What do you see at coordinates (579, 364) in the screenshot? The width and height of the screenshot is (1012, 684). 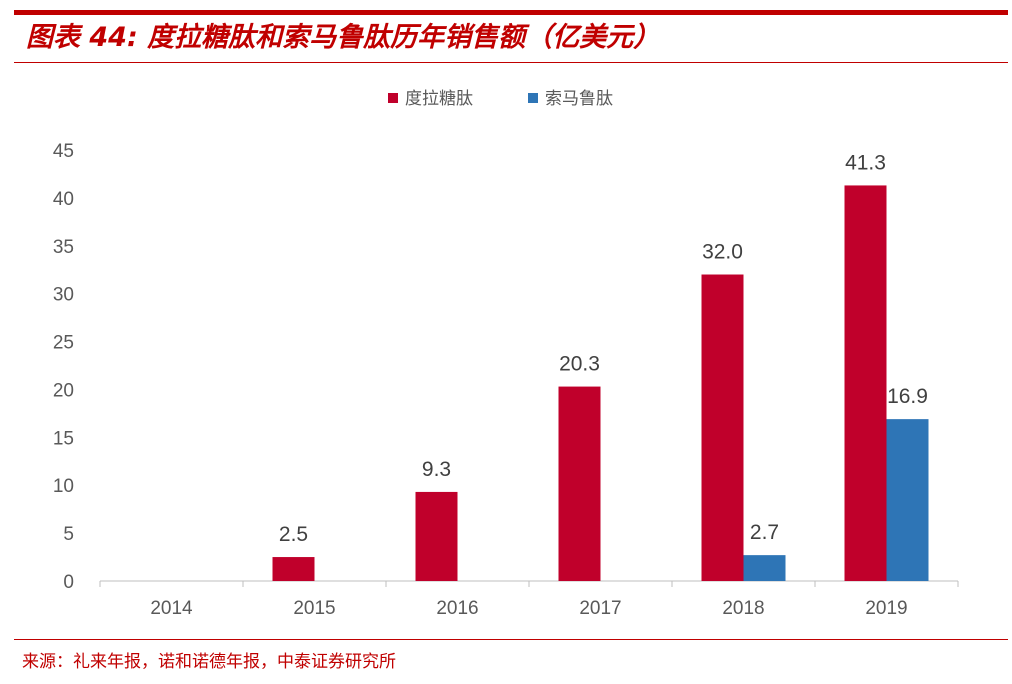 I see `data-label: 20.3` at bounding box center [579, 364].